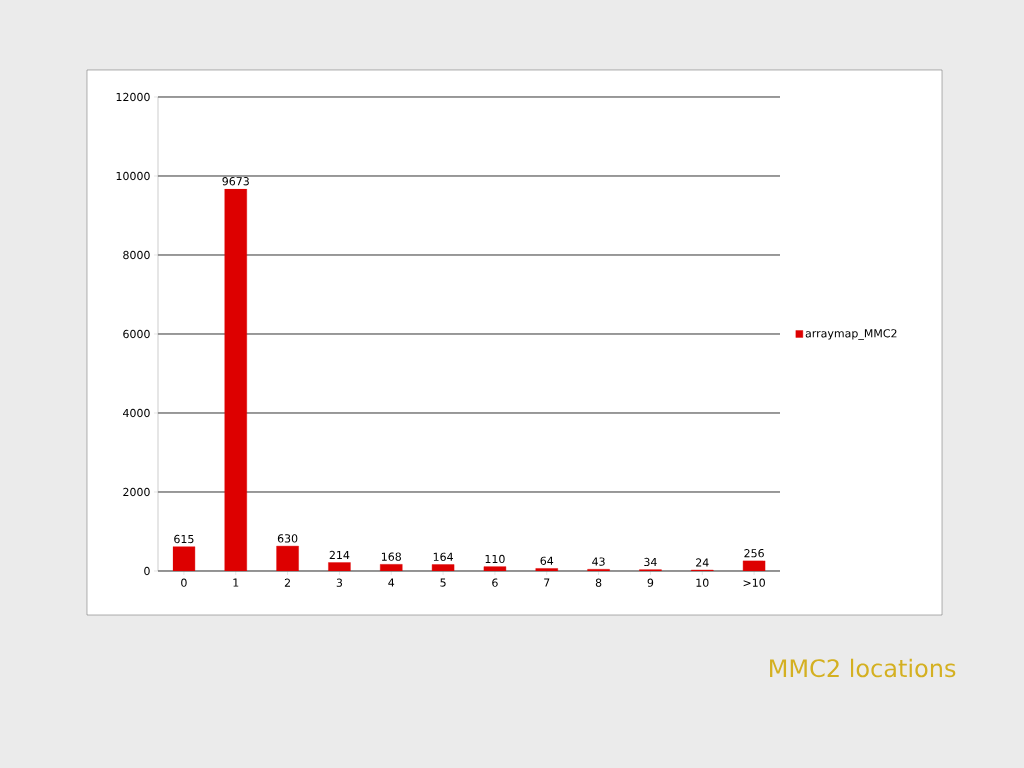 This screenshot has width=1024, height=768. I want to click on x-tick-label: 7, so click(547, 582).